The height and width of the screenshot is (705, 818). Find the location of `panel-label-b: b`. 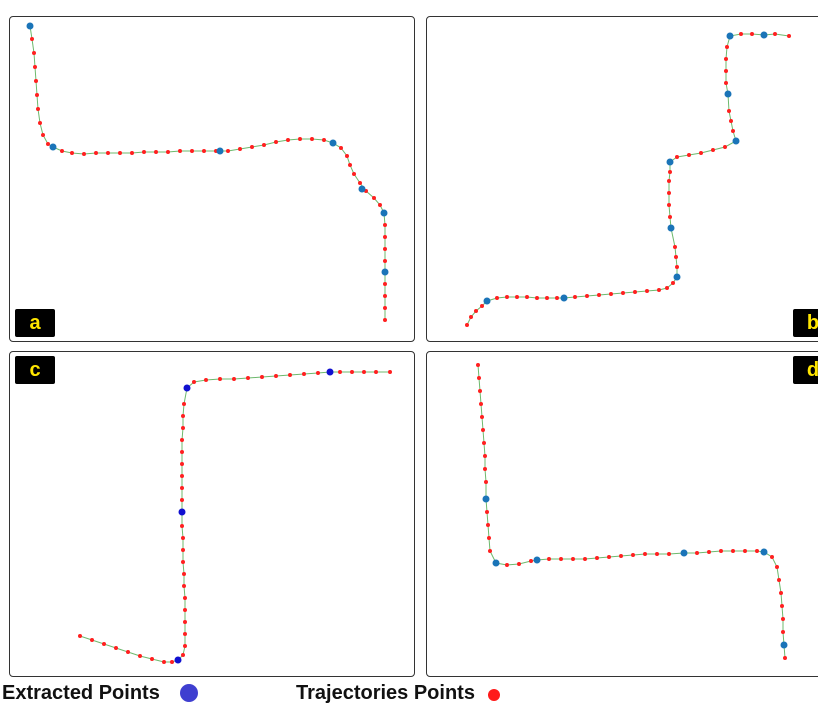

panel-label-b: b is located at coordinates (805, 323).